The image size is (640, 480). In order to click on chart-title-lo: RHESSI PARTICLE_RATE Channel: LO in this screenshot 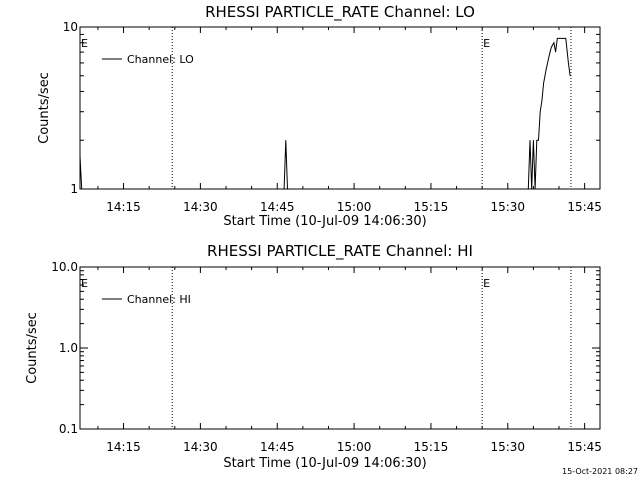, I will do `click(340, 12)`.